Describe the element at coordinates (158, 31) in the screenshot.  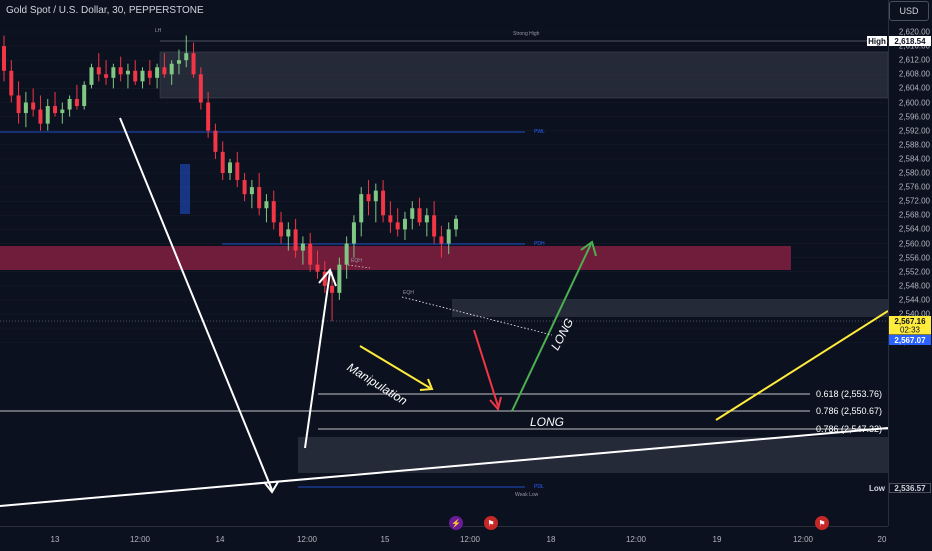
I see `lh-label: LH` at that location.